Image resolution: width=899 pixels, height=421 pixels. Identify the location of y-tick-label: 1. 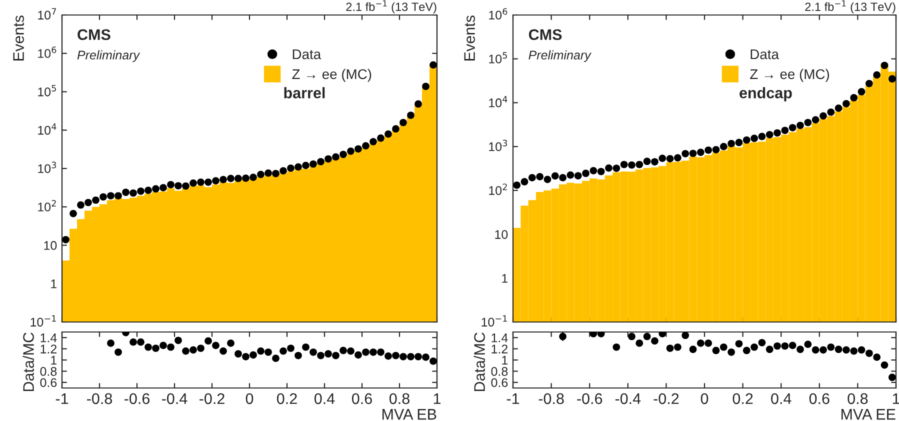
(505, 278).